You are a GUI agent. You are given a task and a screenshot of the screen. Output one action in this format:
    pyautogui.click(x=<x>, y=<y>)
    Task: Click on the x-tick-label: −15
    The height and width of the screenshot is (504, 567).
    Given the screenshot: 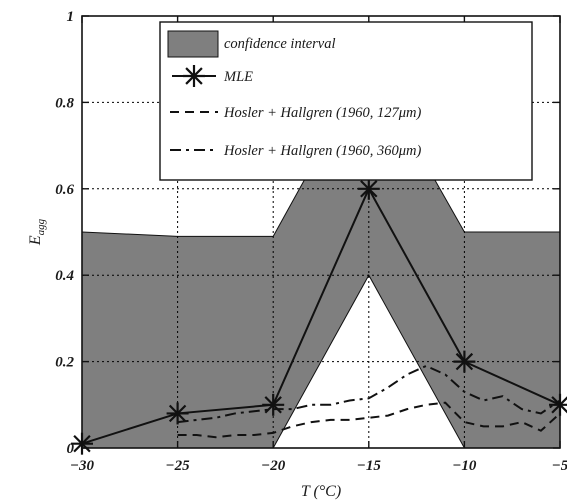 What is the action you would take?
    pyautogui.click(x=369, y=466)
    